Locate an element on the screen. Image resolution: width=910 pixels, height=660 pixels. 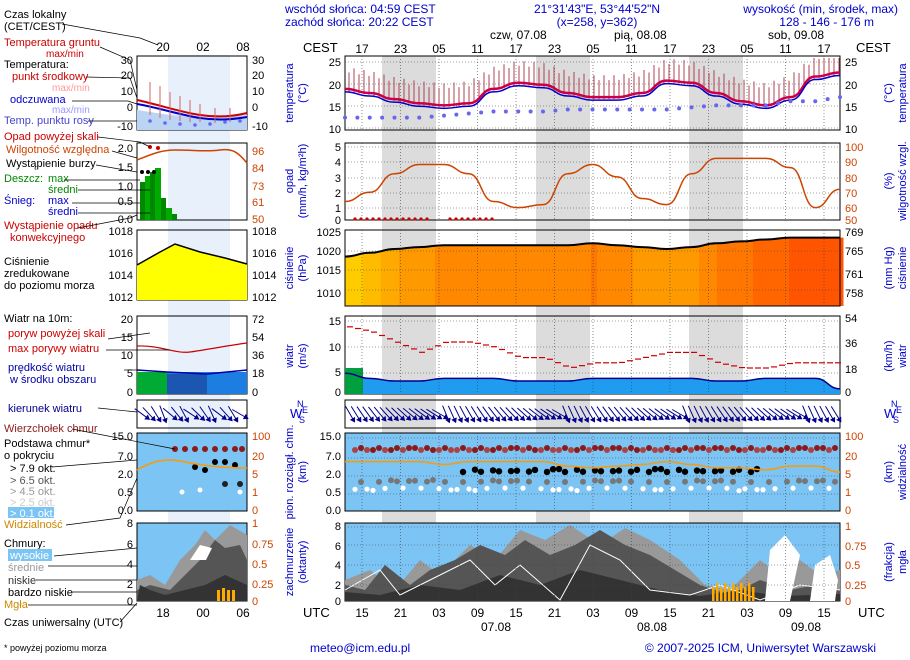
height-label: wysokość (min, środek, max) is located at coordinates (820, 9).